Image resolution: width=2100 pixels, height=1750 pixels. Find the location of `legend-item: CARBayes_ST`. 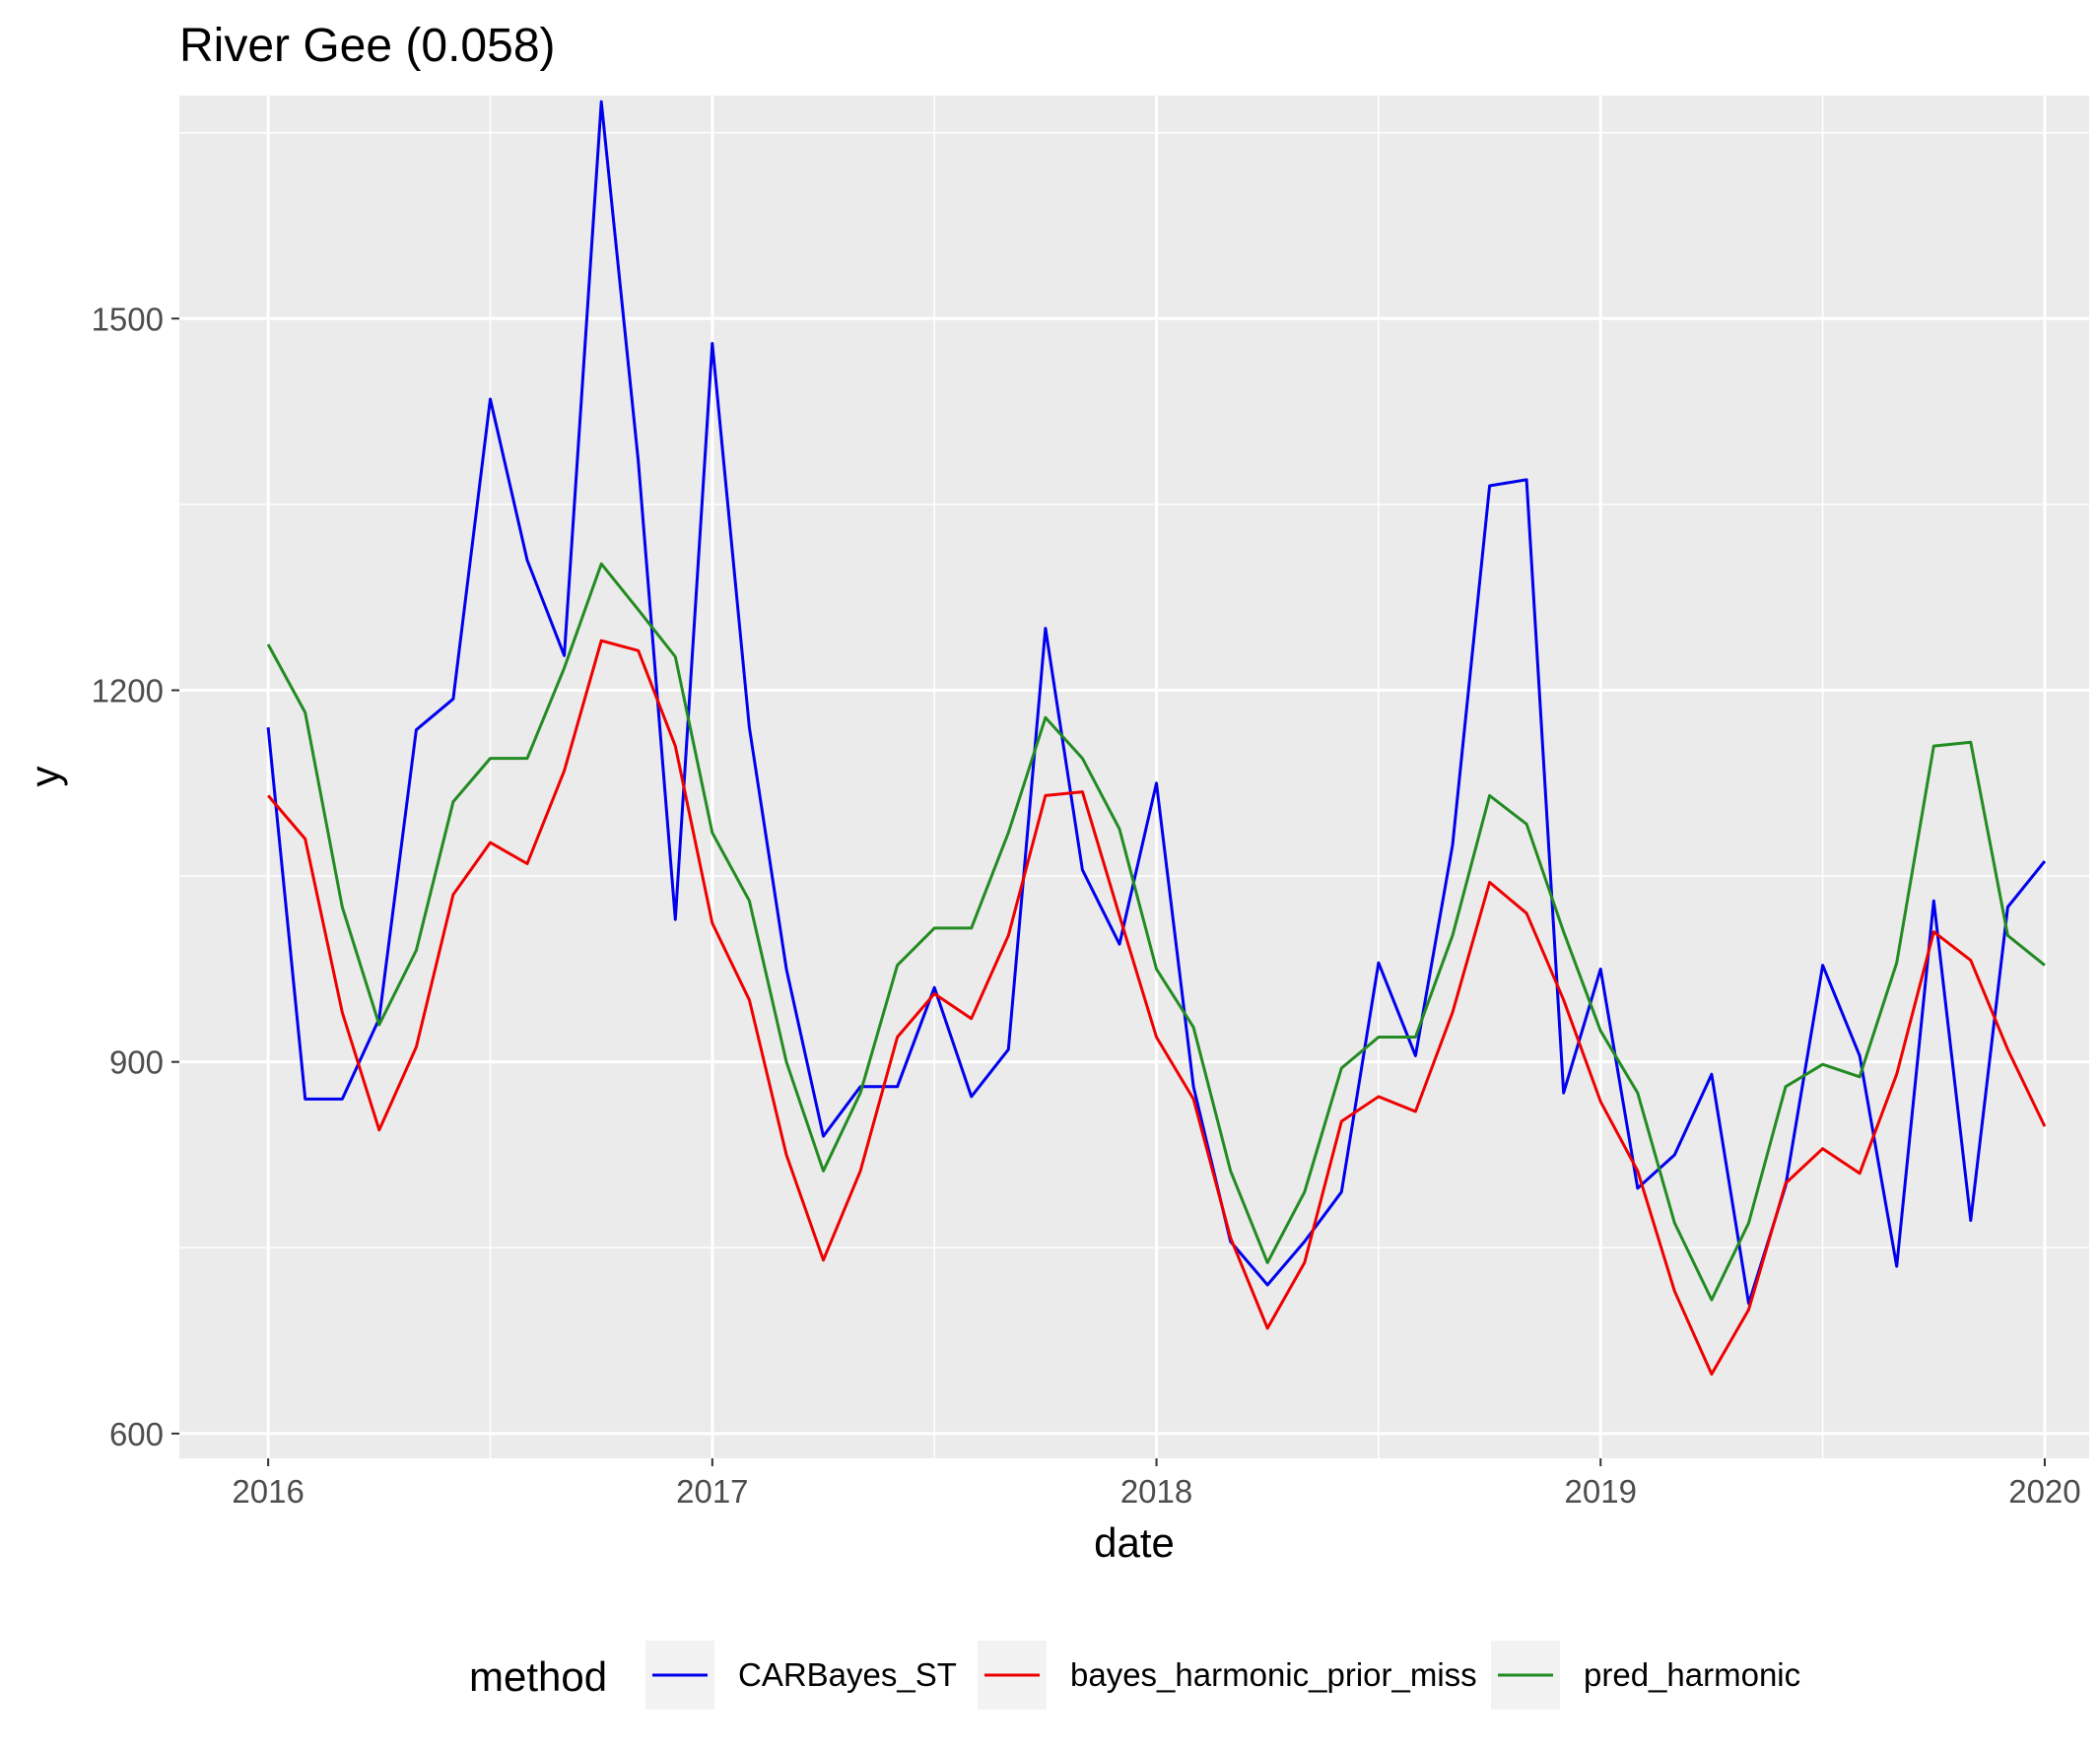

legend-item: CARBayes_ST is located at coordinates (801, 1675).